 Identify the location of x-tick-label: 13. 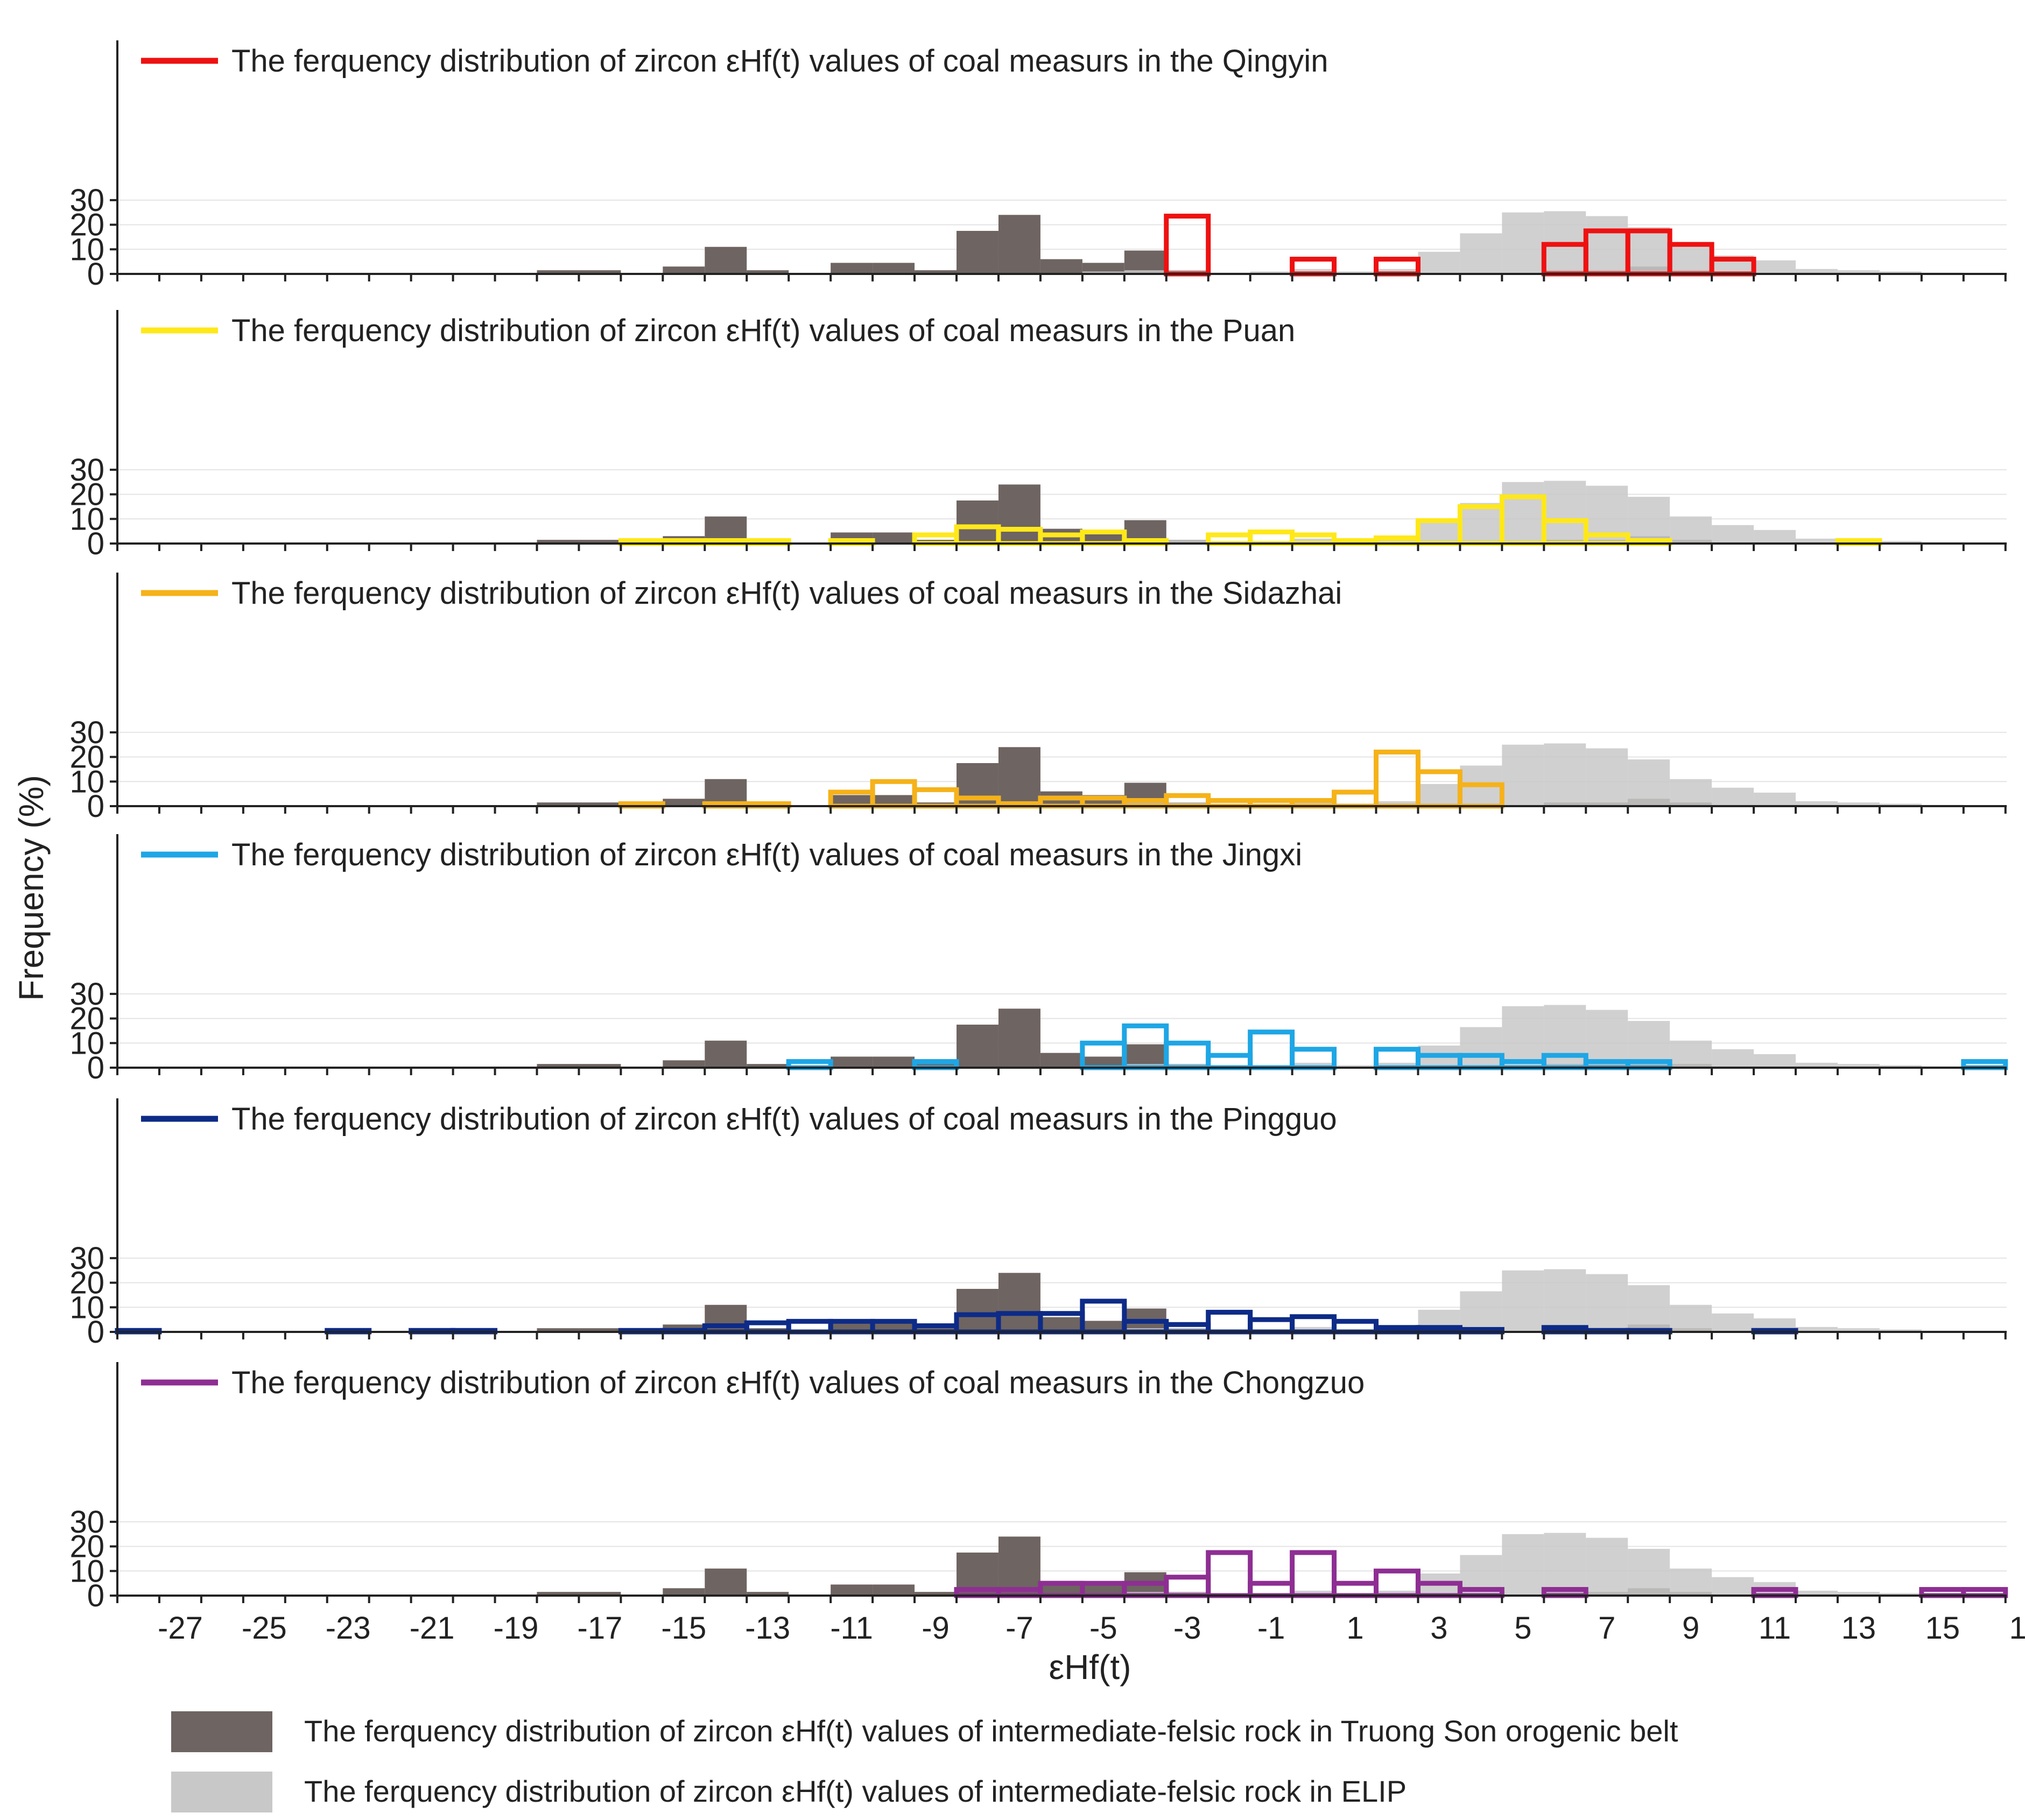
(1858, 1628).